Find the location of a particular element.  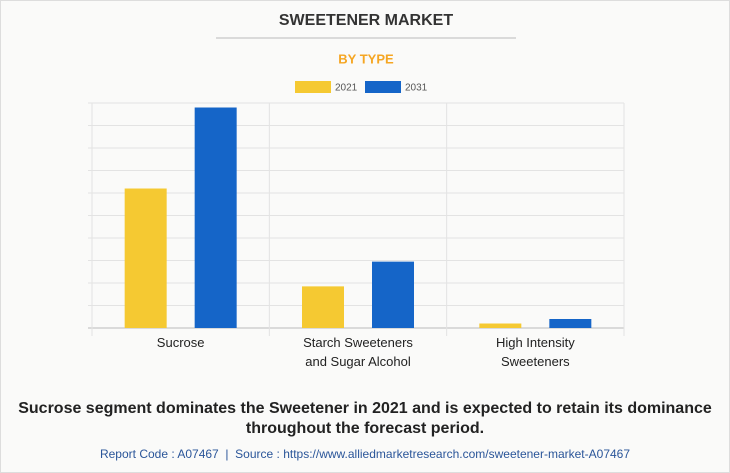

x-tick-label: High Intensity Sweeteners is located at coordinates (535, 352).